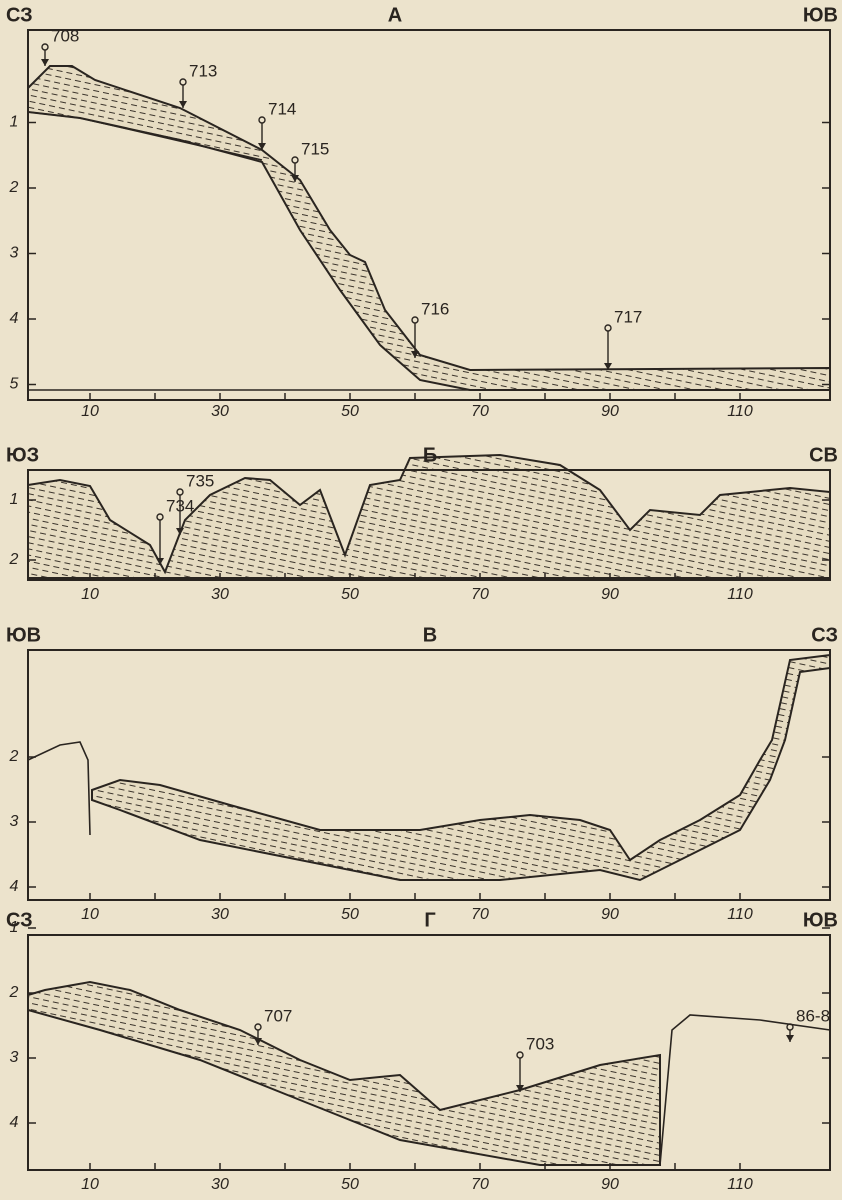 The image size is (842, 1200). I want to click on profile-g, so click(344, 1073).